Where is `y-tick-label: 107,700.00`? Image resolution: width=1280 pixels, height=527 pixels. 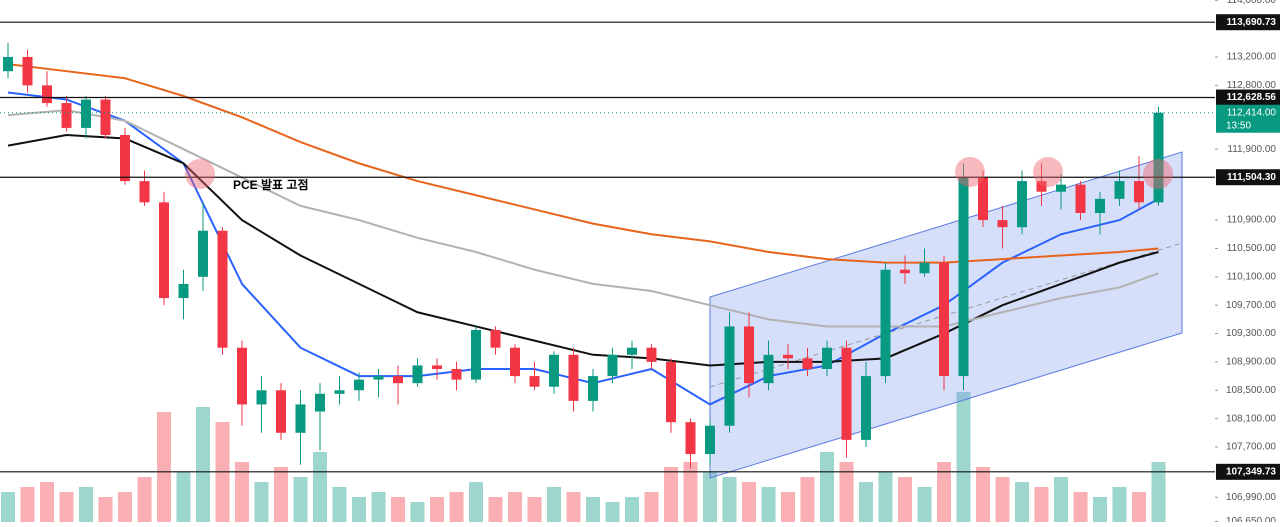
y-tick-label: 107,700.00 is located at coordinates (1251, 447).